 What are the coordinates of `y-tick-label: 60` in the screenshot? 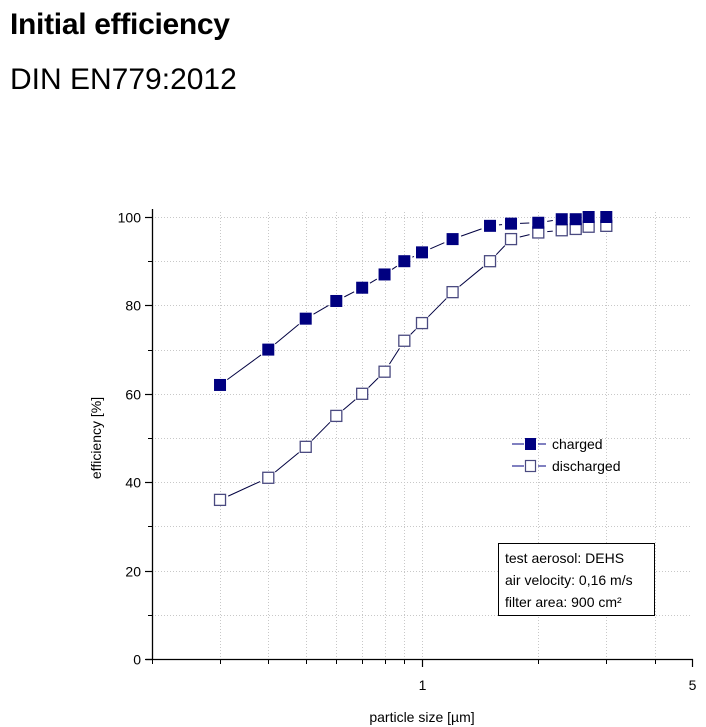 It's located at (133, 395).